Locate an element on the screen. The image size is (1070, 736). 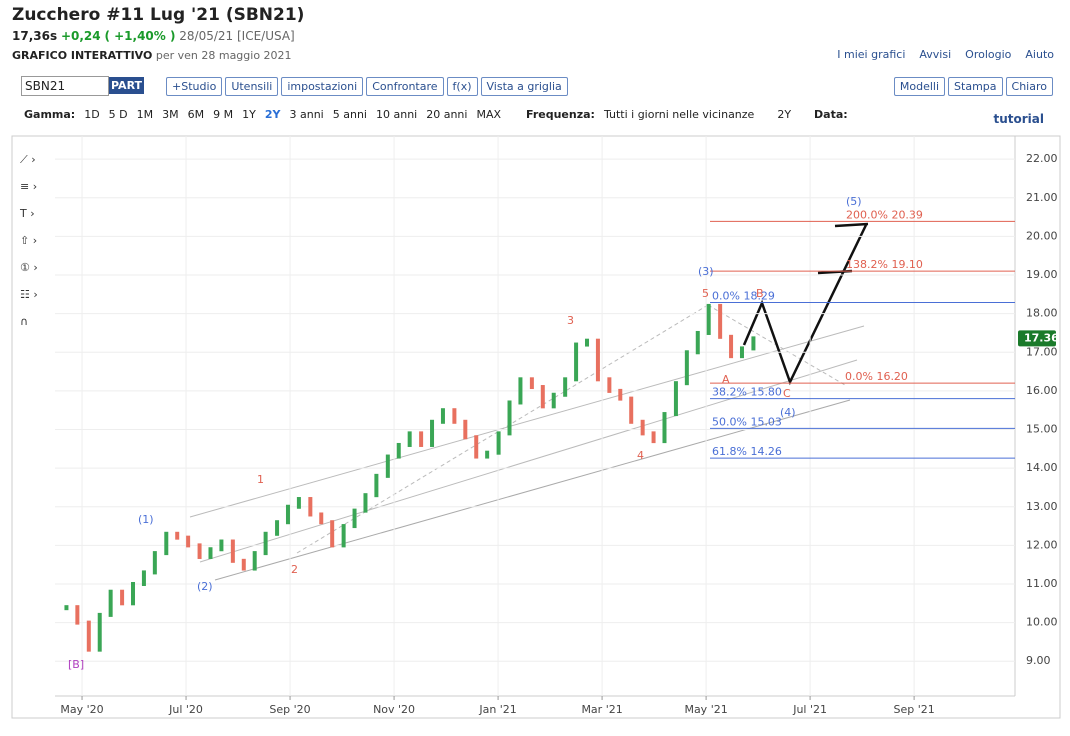
range-option: 1Y is located at coordinates (249, 114).